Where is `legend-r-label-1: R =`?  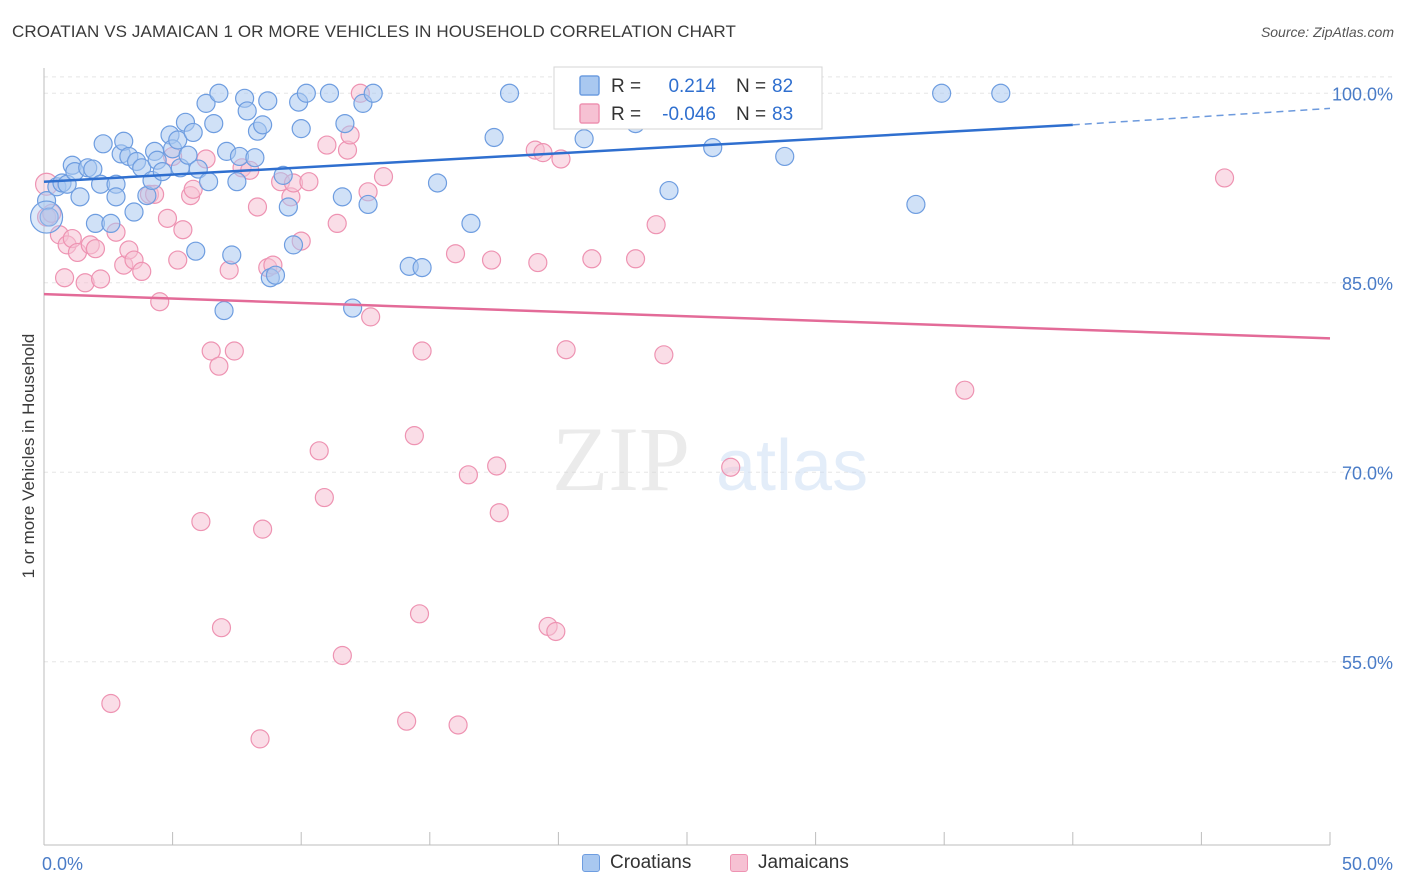 legend-r-label-1: R = is located at coordinates (626, 86).